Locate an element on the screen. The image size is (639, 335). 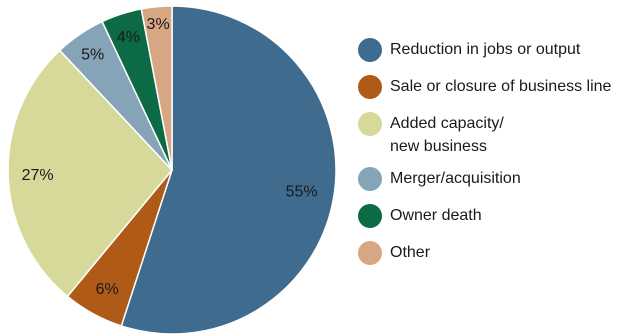
legend-item-reduction: Reduction in jobs or output is located at coordinates (484, 56).